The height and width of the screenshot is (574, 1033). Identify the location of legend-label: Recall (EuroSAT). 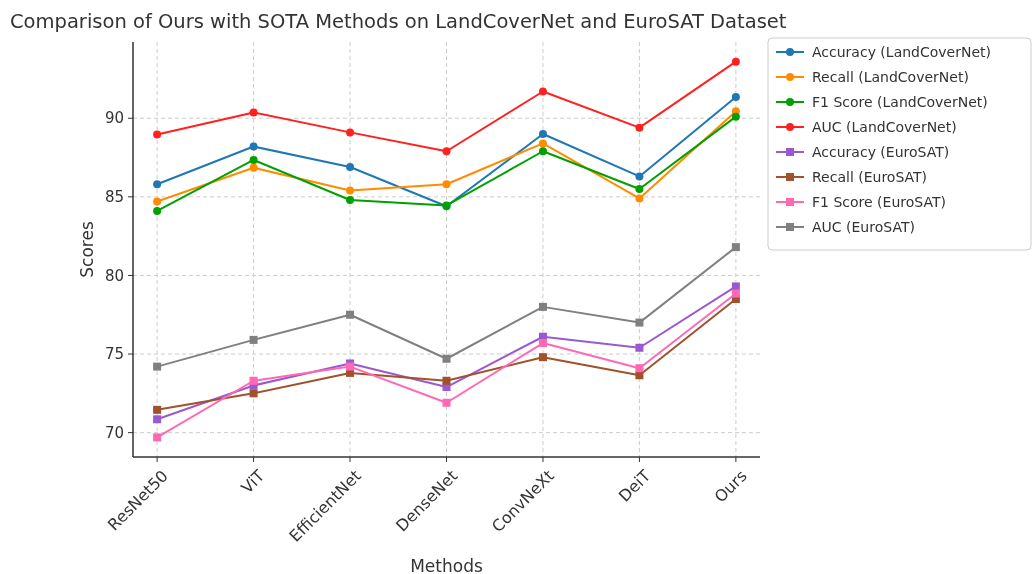
(870, 176).